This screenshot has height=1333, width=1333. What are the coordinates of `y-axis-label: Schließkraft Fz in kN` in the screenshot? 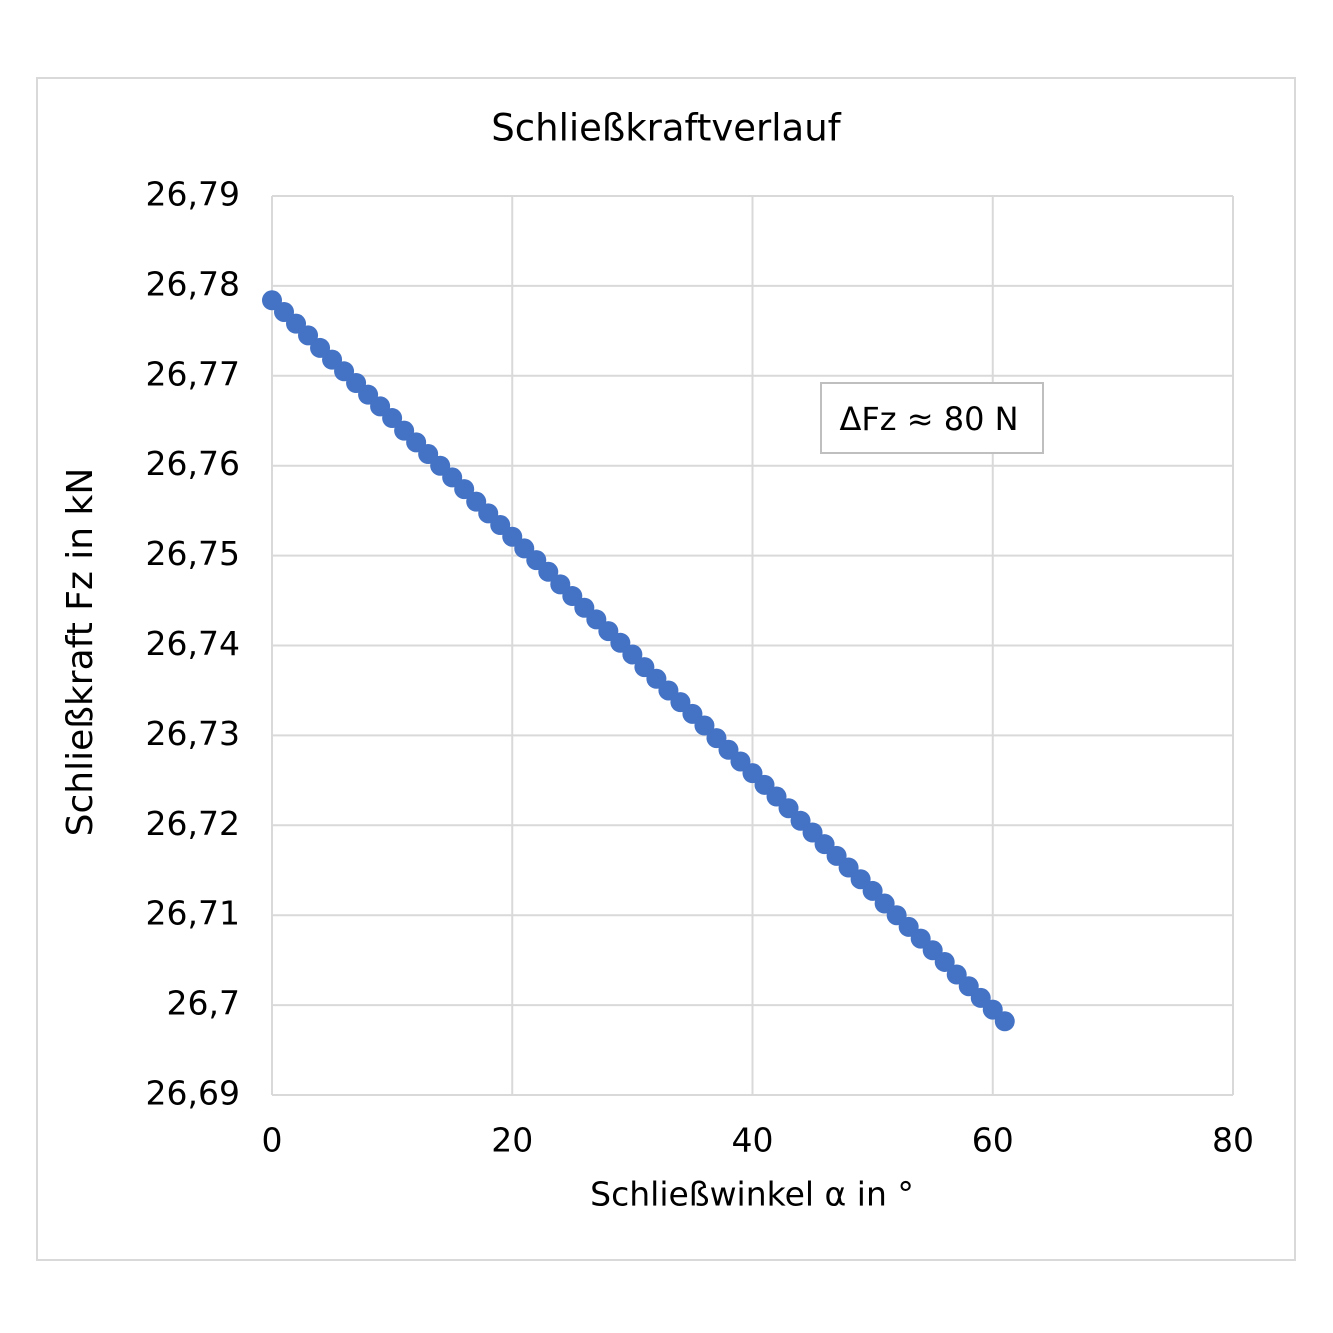 It's located at (80, 652).